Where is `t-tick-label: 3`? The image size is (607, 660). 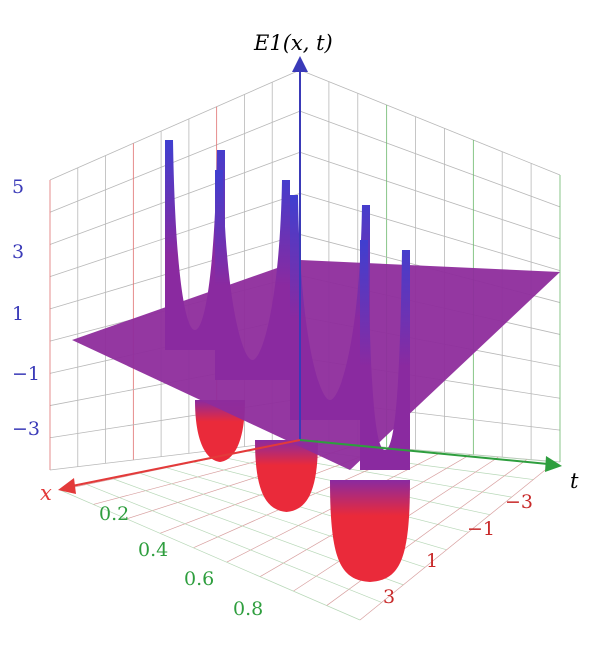 t-tick-label: 3 is located at coordinates (389, 597).